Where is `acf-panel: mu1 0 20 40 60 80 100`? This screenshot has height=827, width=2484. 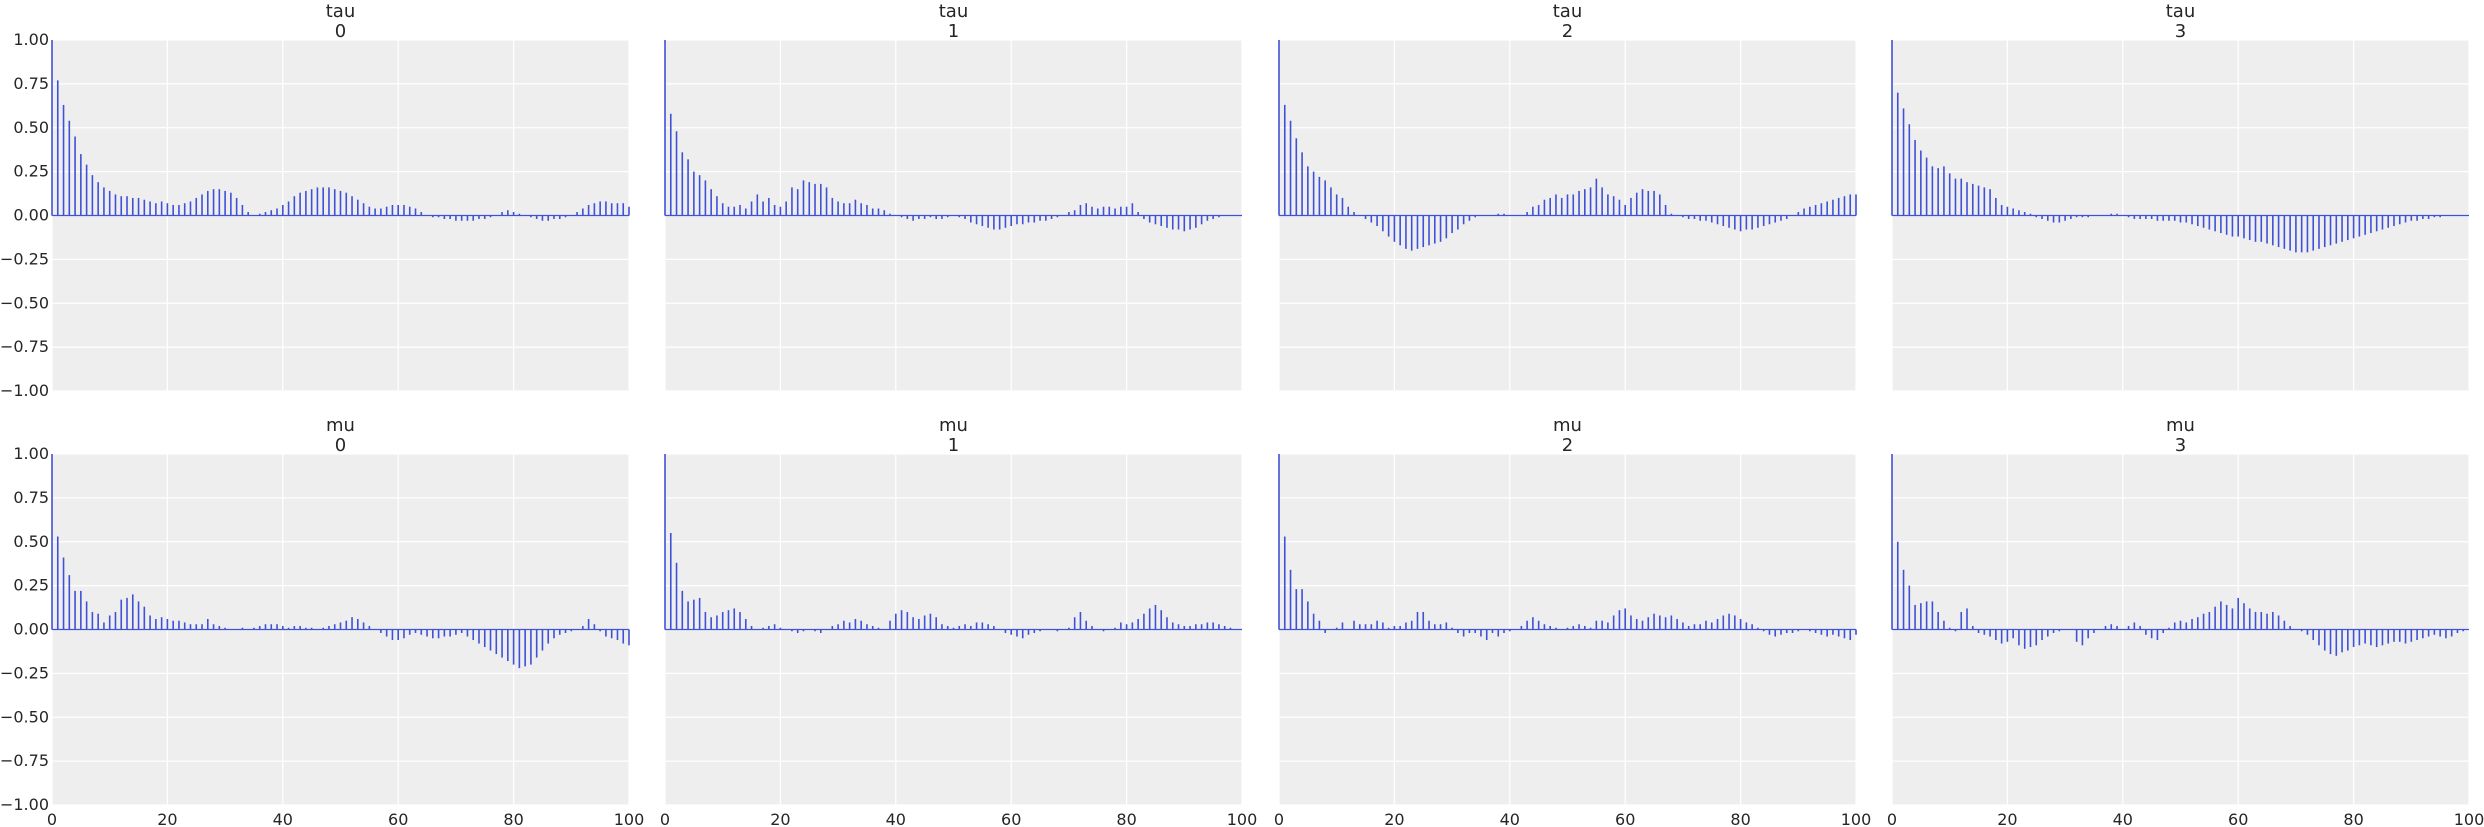
acf-panel: mu1 0 20 40 60 80 100 is located at coordinates (958, 621).